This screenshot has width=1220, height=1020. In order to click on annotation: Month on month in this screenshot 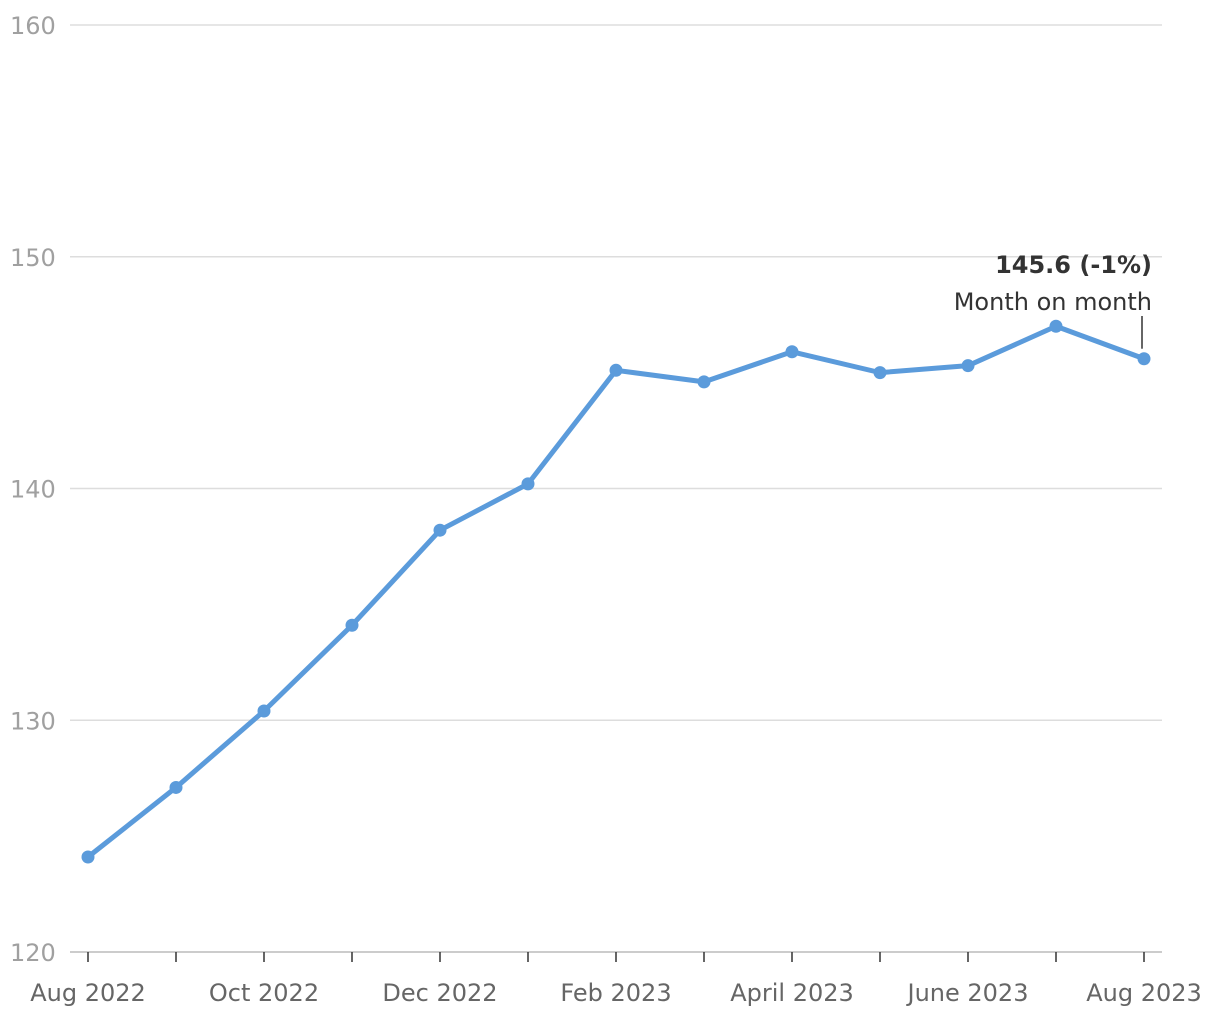, I will do `click(1053, 302)`.